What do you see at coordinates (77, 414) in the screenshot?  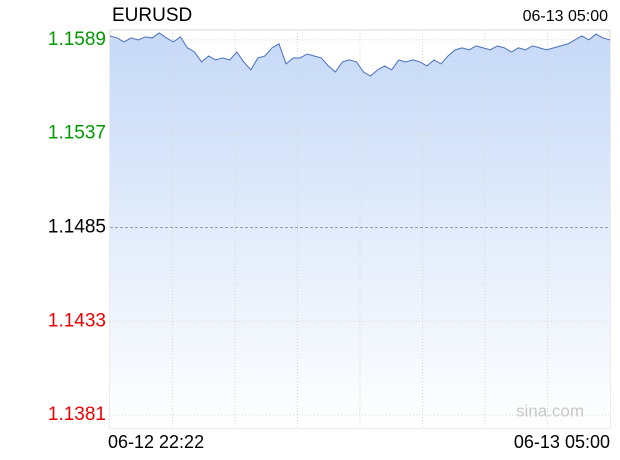 I see `y-tick-label: 1.1381` at bounding box center [77, 414].